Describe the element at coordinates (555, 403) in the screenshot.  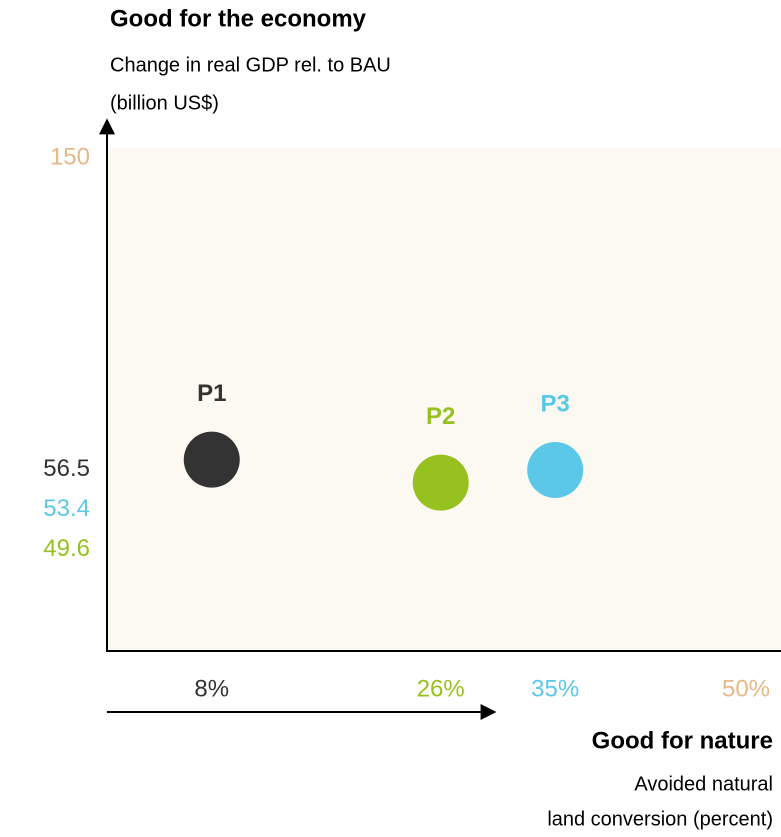
I see `point-label: P3` at that location.